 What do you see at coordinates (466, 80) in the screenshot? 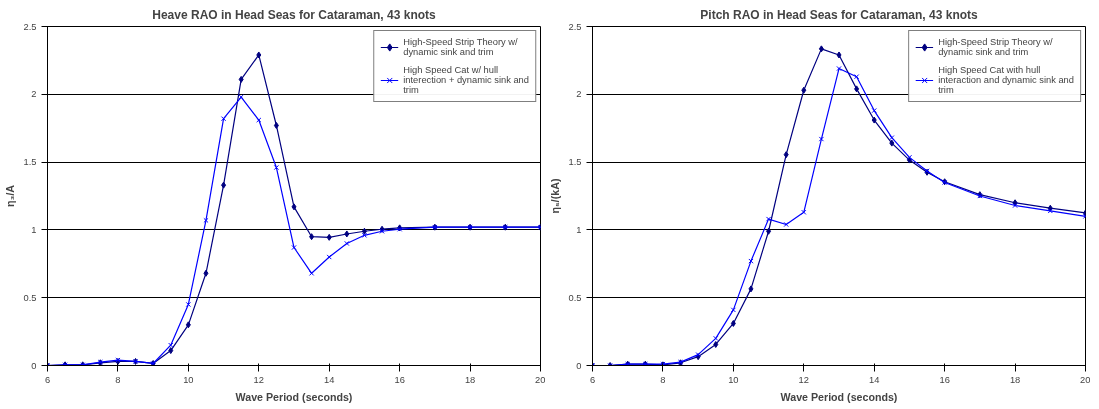
I see `legend-label: High Speed Cat w/ hull interection + dynamic sink and trim` at bounding box center [466, 80].